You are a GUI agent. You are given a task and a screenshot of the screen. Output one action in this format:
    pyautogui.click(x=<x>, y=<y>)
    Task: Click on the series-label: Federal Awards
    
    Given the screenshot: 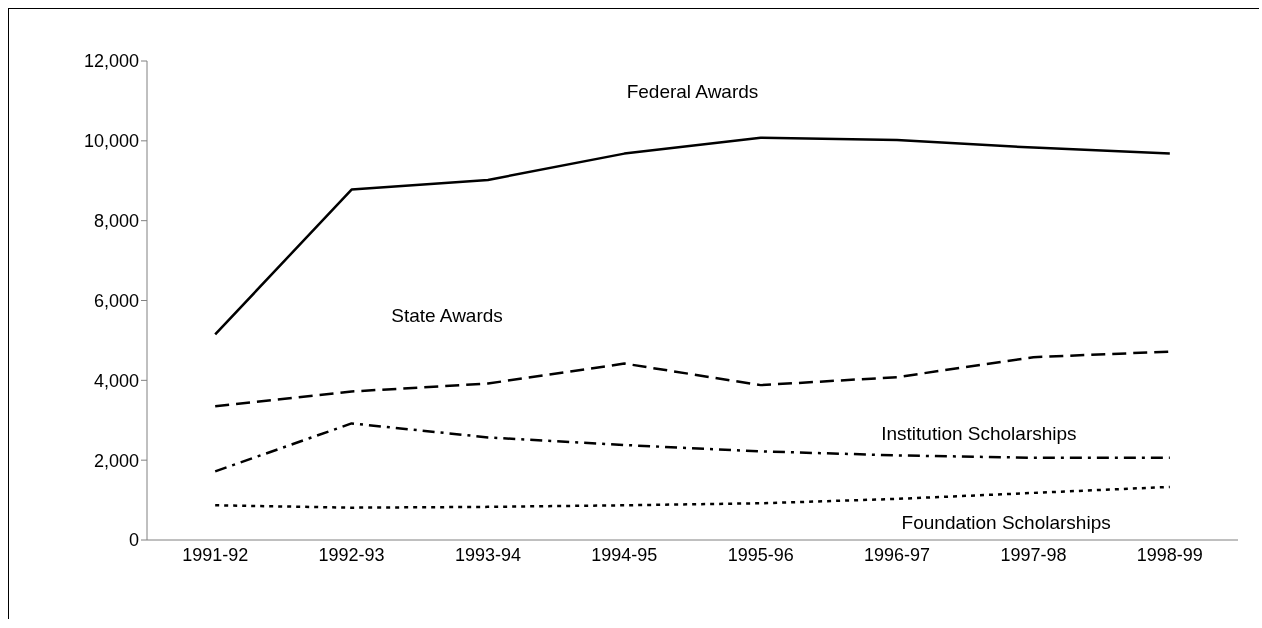 What is the action you would take?
    pyautogui.click(x=692, y=91)
    